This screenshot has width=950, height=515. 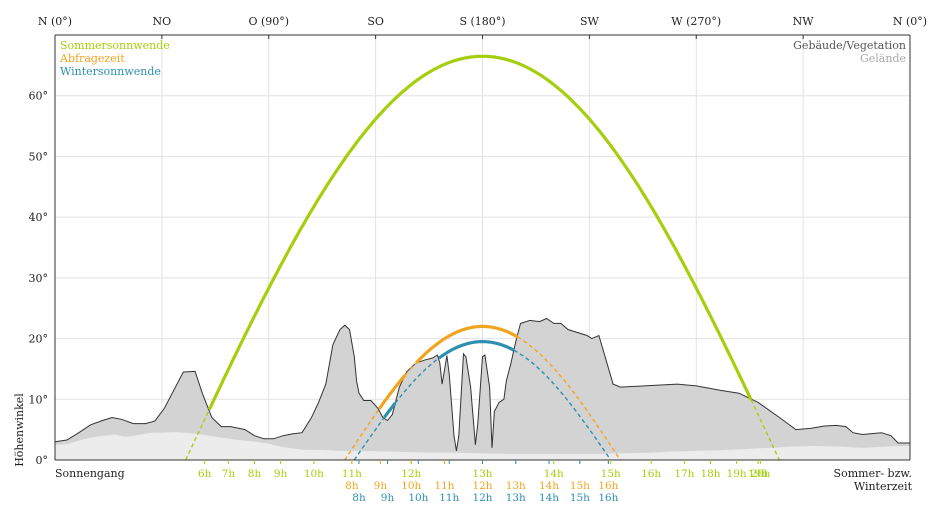 I want to click on y-tick-label: 60°, so click(x=39, y=96).